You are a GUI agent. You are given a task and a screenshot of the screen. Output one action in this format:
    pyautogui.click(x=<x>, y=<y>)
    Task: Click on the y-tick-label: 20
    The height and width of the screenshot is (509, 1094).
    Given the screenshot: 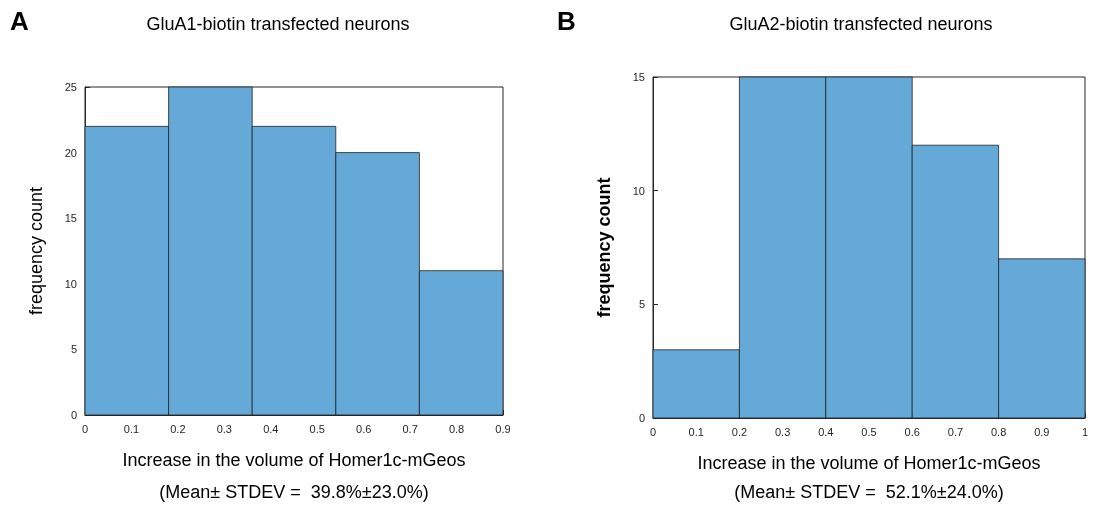 What is the action you would take?
    pyautogui.click(x=70, y=152)
    